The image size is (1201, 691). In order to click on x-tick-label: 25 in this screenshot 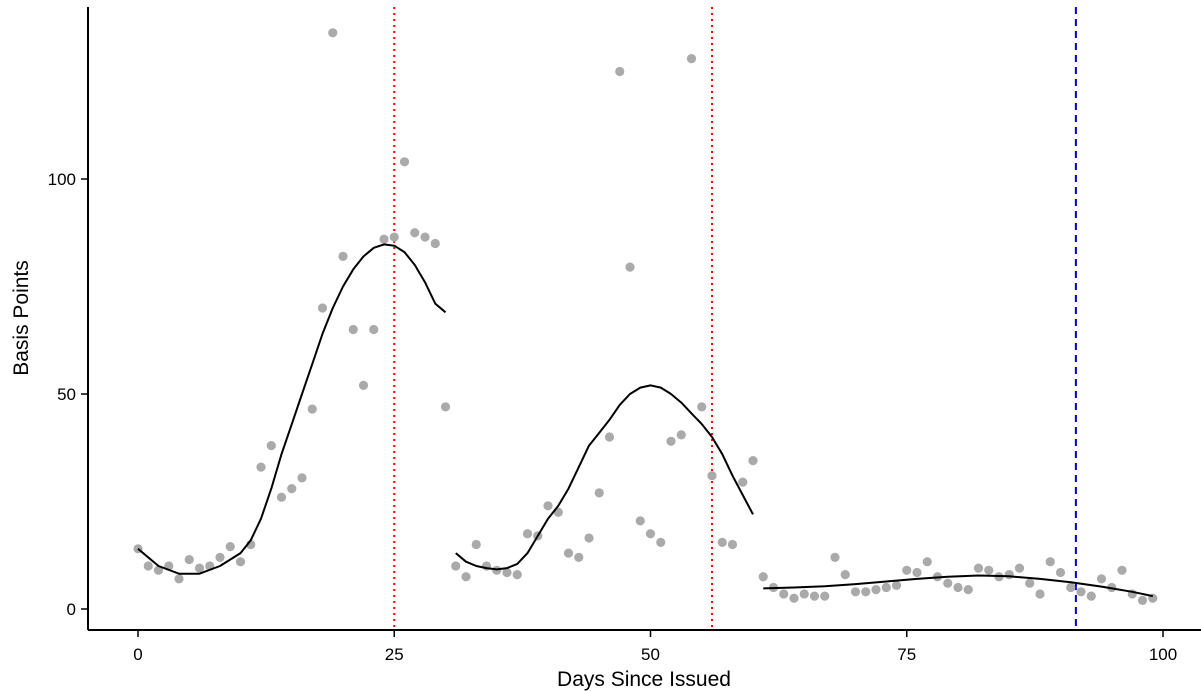, I will do `click(394, 654)`.